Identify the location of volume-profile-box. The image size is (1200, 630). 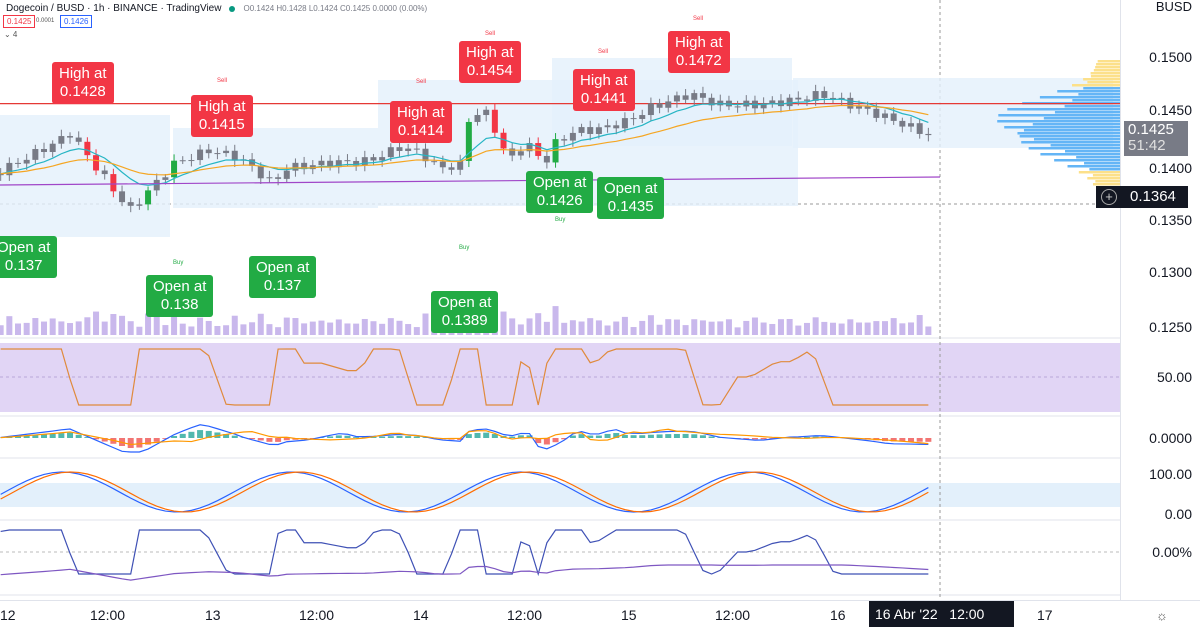
(85, 176).